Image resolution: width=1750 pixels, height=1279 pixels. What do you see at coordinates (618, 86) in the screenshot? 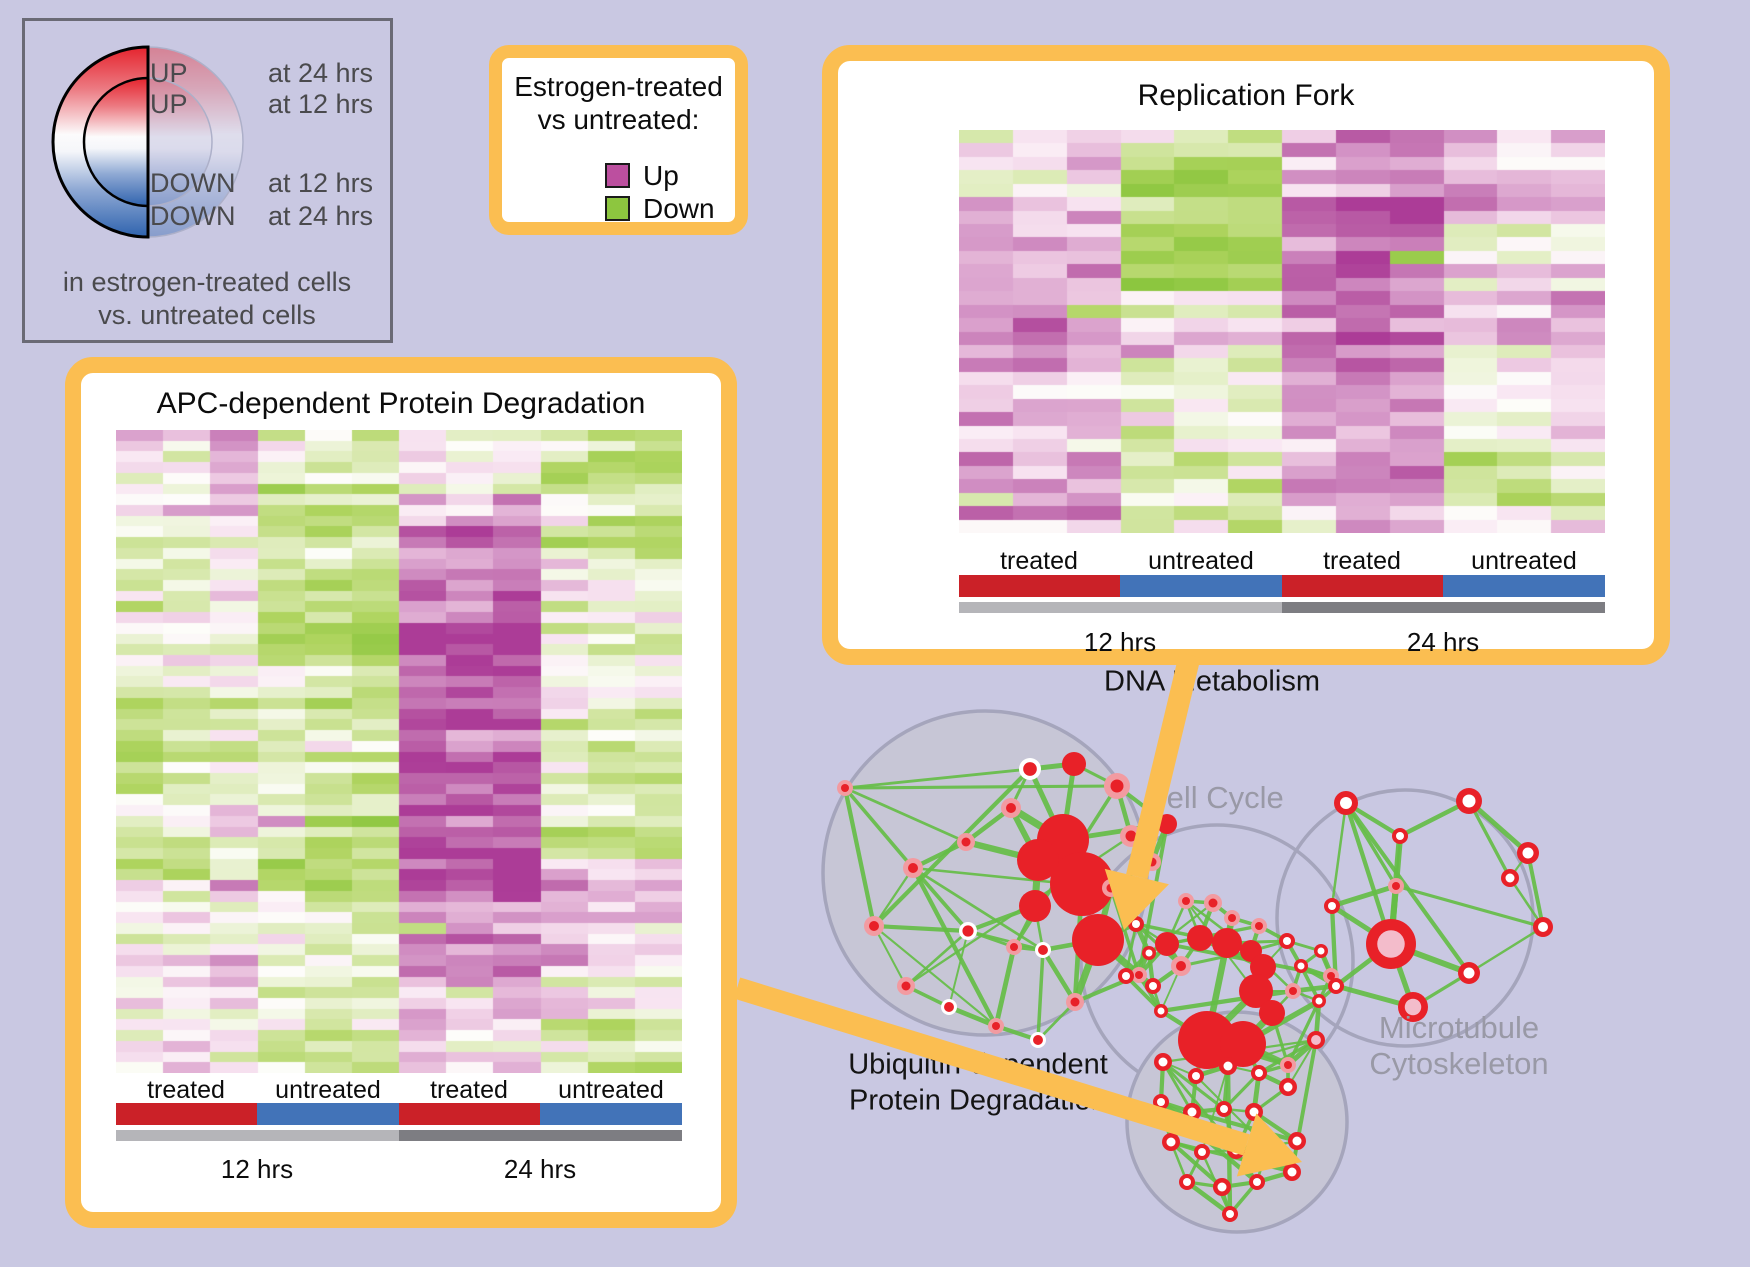
I see `estrogen-legend-title-line1: Estrogen-treated` at bounding box center [618, 86].